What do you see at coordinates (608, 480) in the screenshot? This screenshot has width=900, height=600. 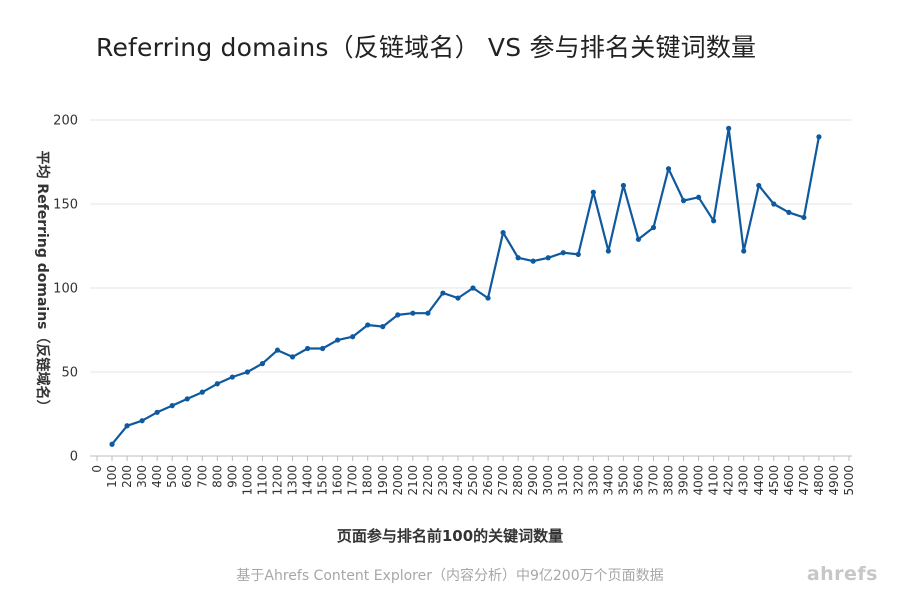 I see `x-tick-label: 3400` at bounding box center [608, 480].